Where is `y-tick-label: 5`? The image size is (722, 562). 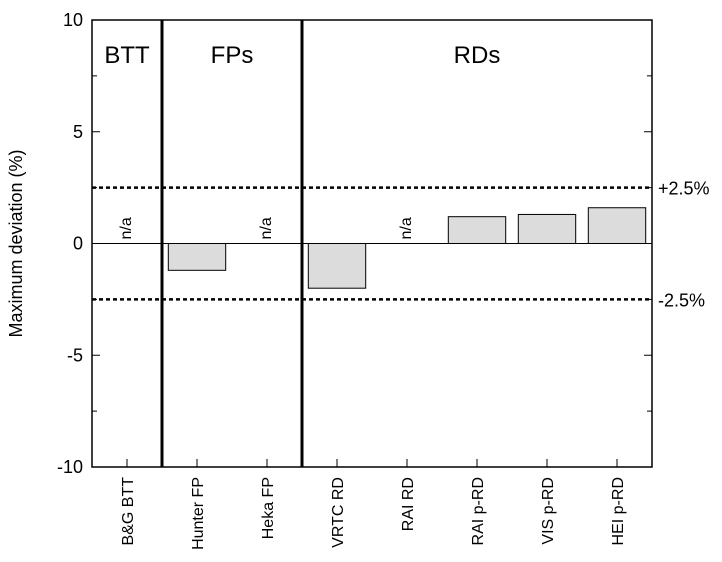 y-tick-label: 5 is located at coordinates (78, 132).